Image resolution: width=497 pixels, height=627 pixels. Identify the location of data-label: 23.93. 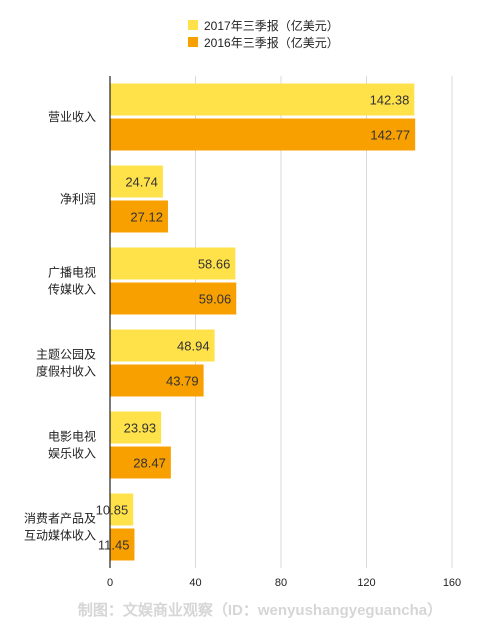
(140, 428).